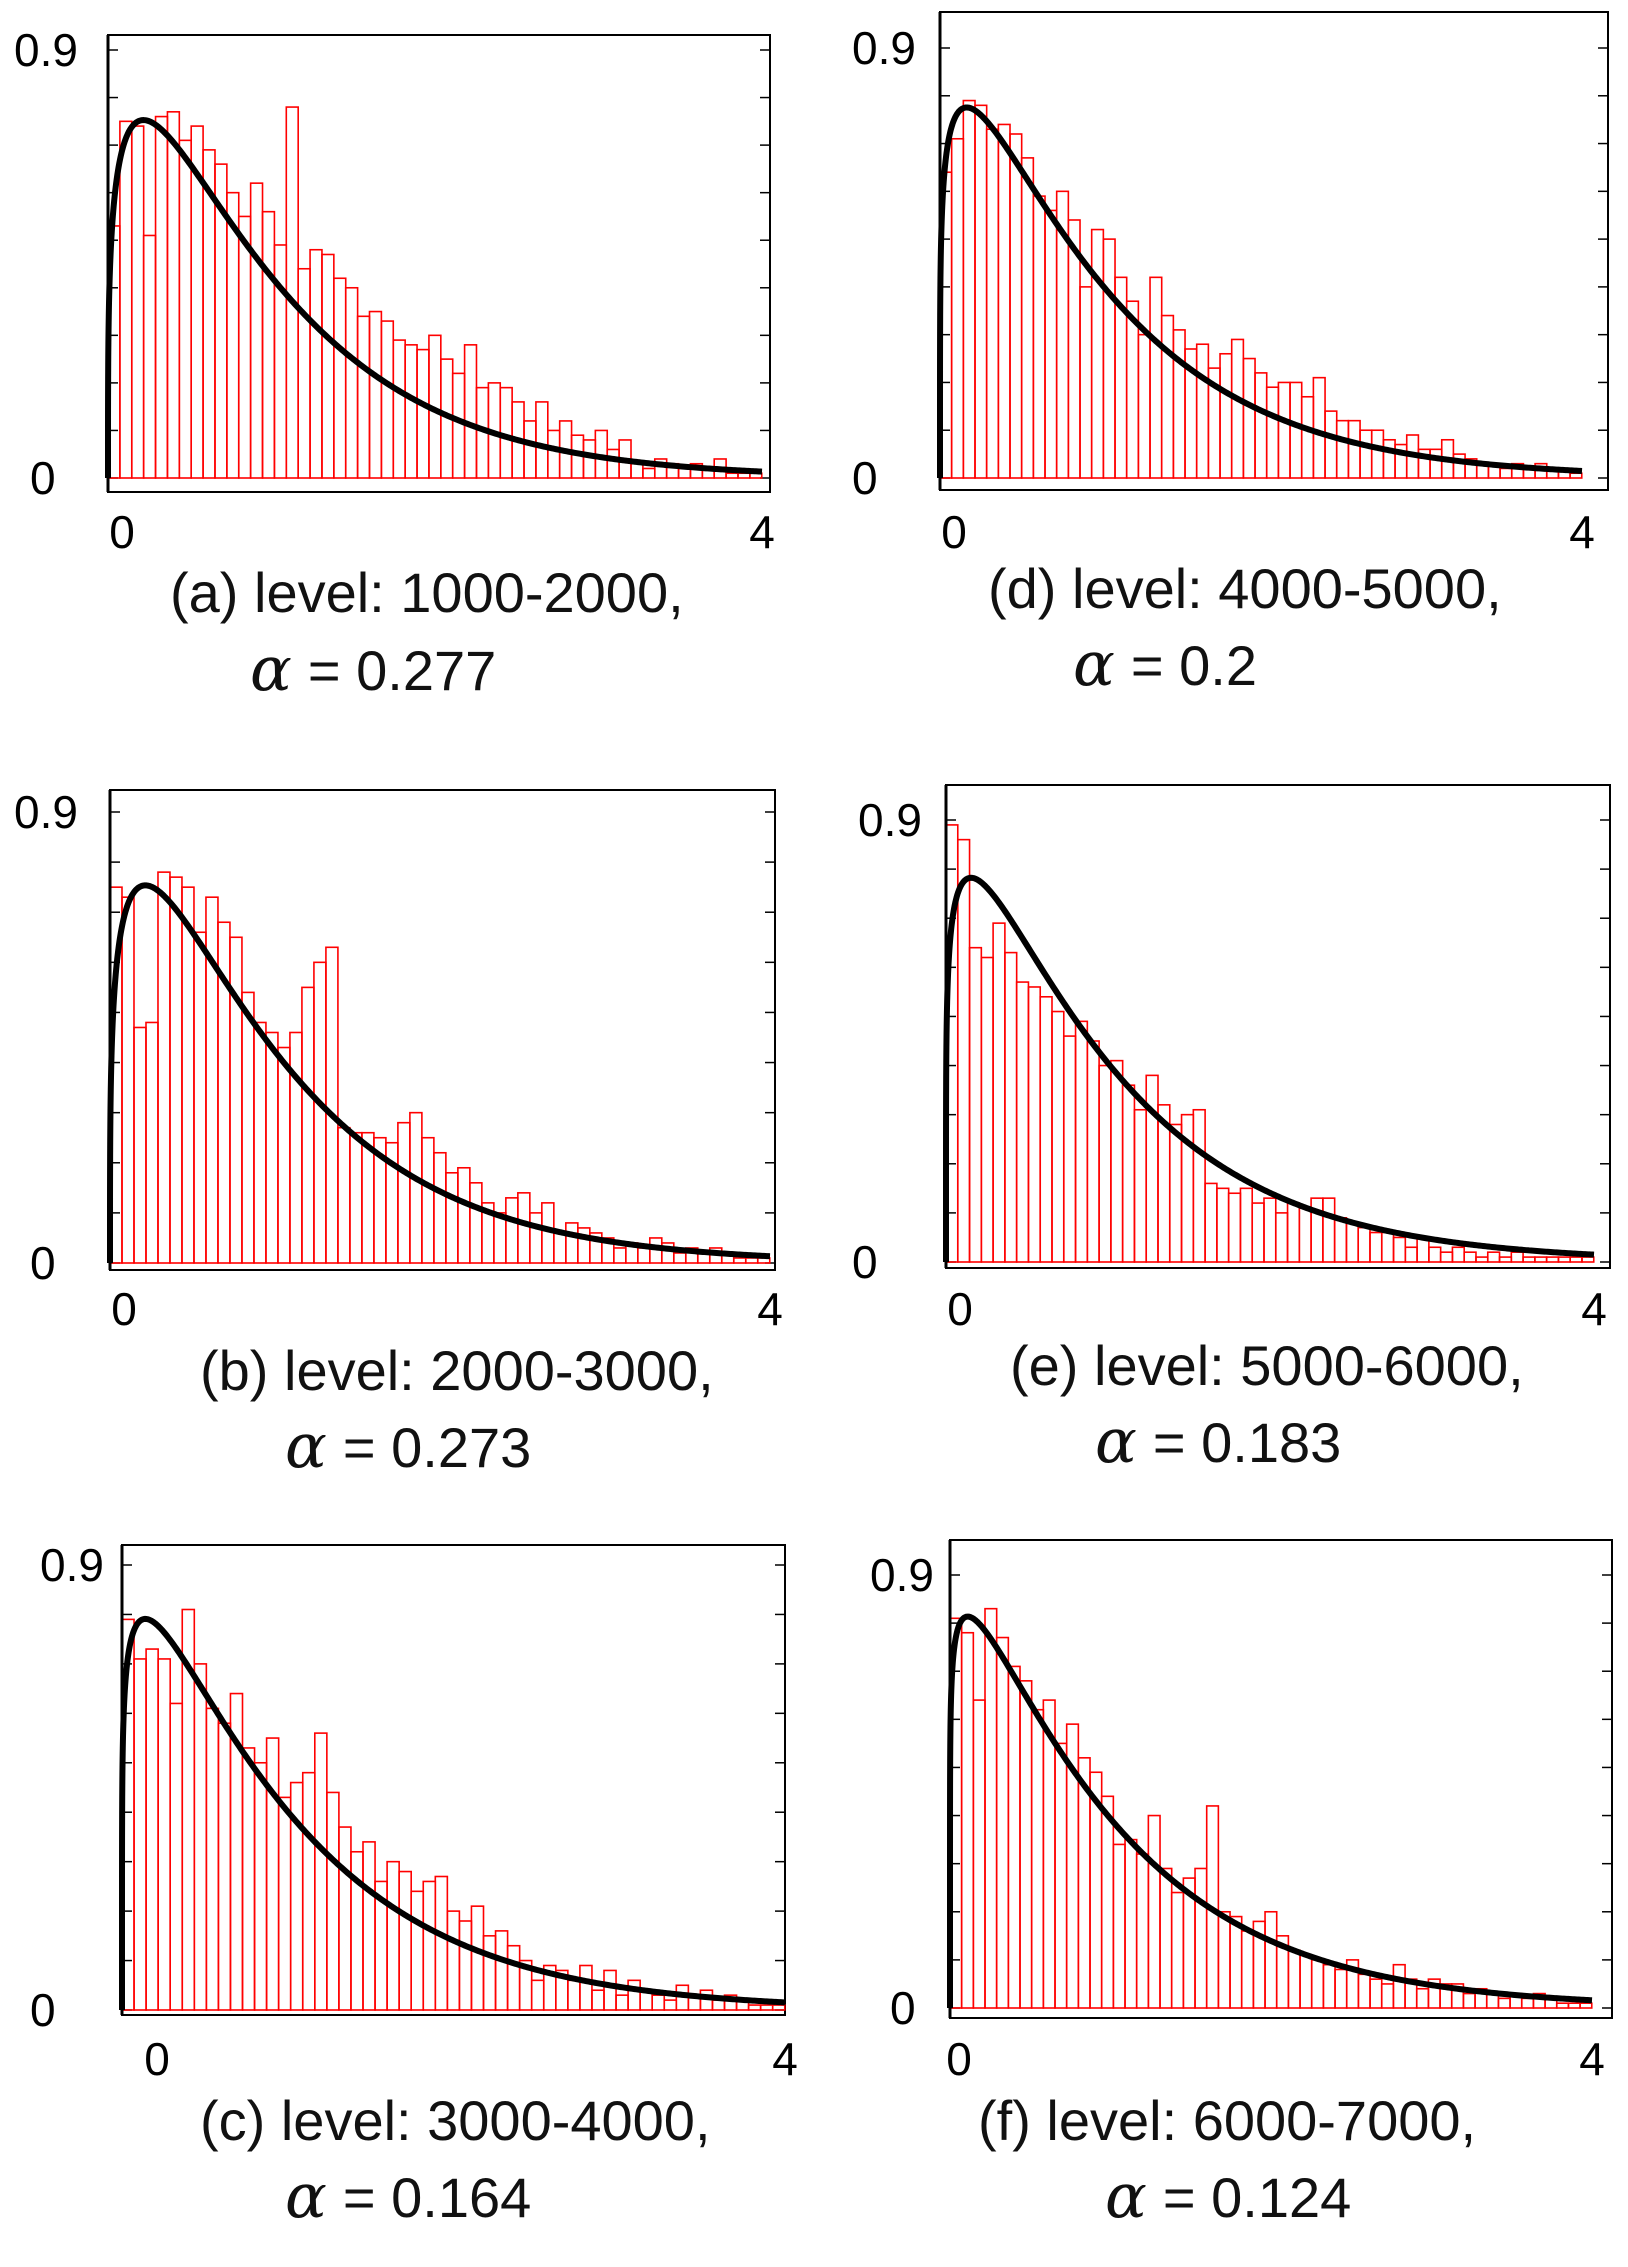  I want to click on panel-f: 0.9 0 0 4 (f) level: 6000-7000, α = 0.124, so click(1241, 1885).